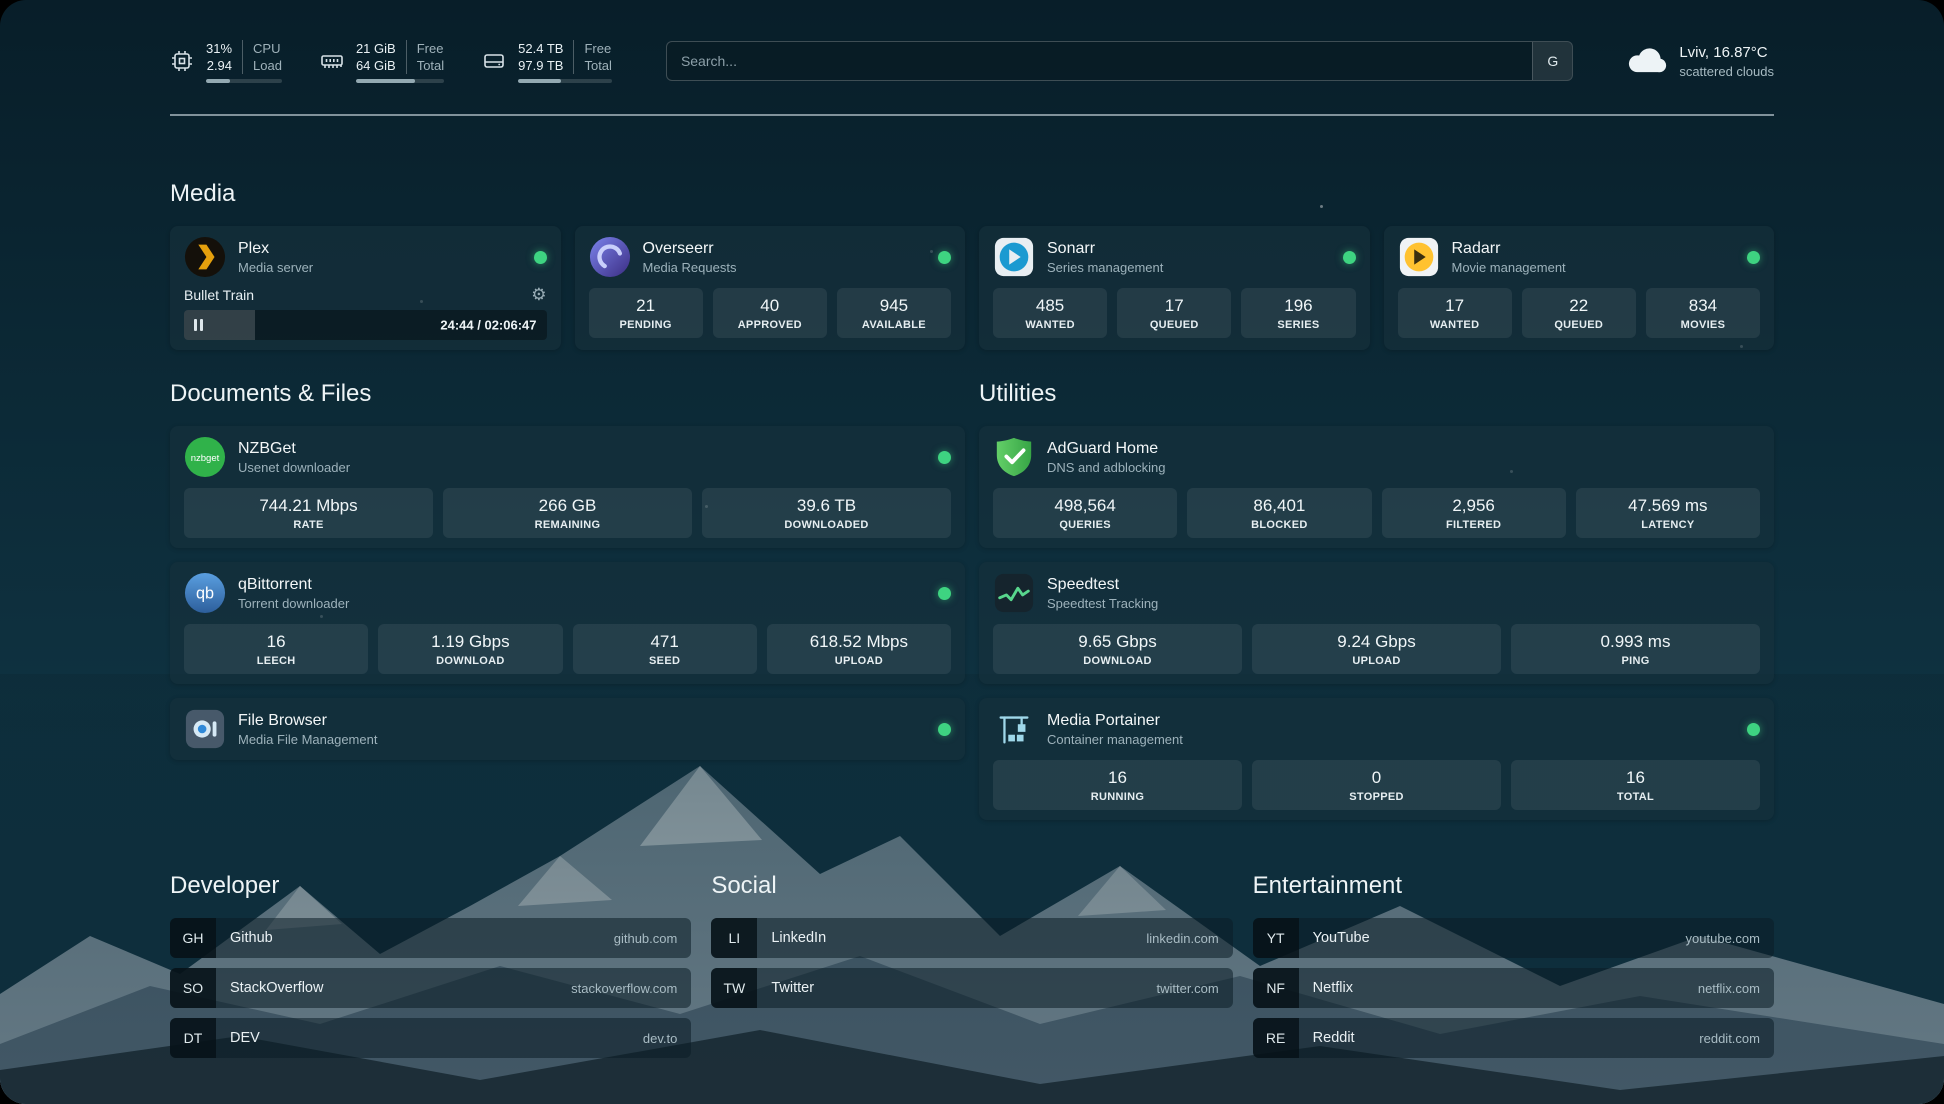  What do you see at coordinates (193, 1038) in the screenshot?
I see `bookmark-abbr: DT` at bounding box center [193, 1038].